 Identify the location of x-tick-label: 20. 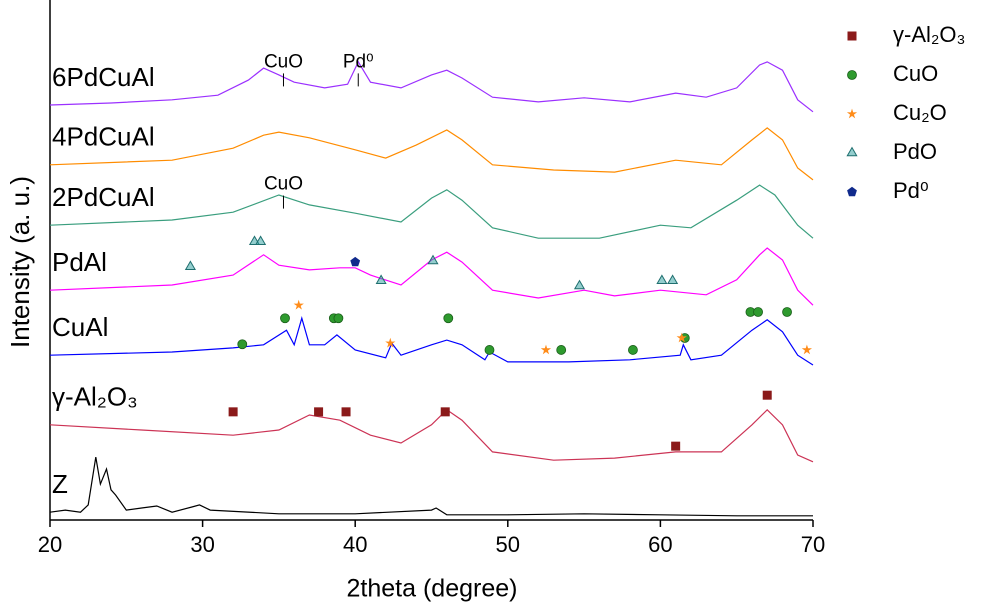
(50, 544).